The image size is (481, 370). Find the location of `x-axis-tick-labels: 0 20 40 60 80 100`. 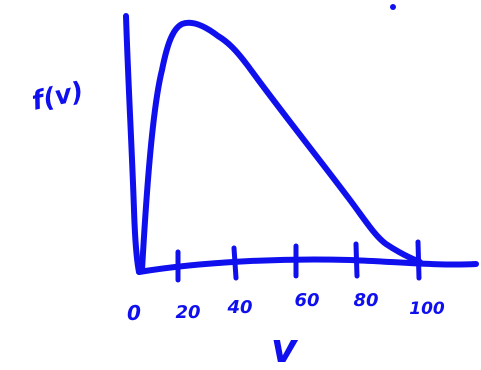

x-axis-tick-labels: 0 20 40 60 80 100 is located at coordinates (286, 307).